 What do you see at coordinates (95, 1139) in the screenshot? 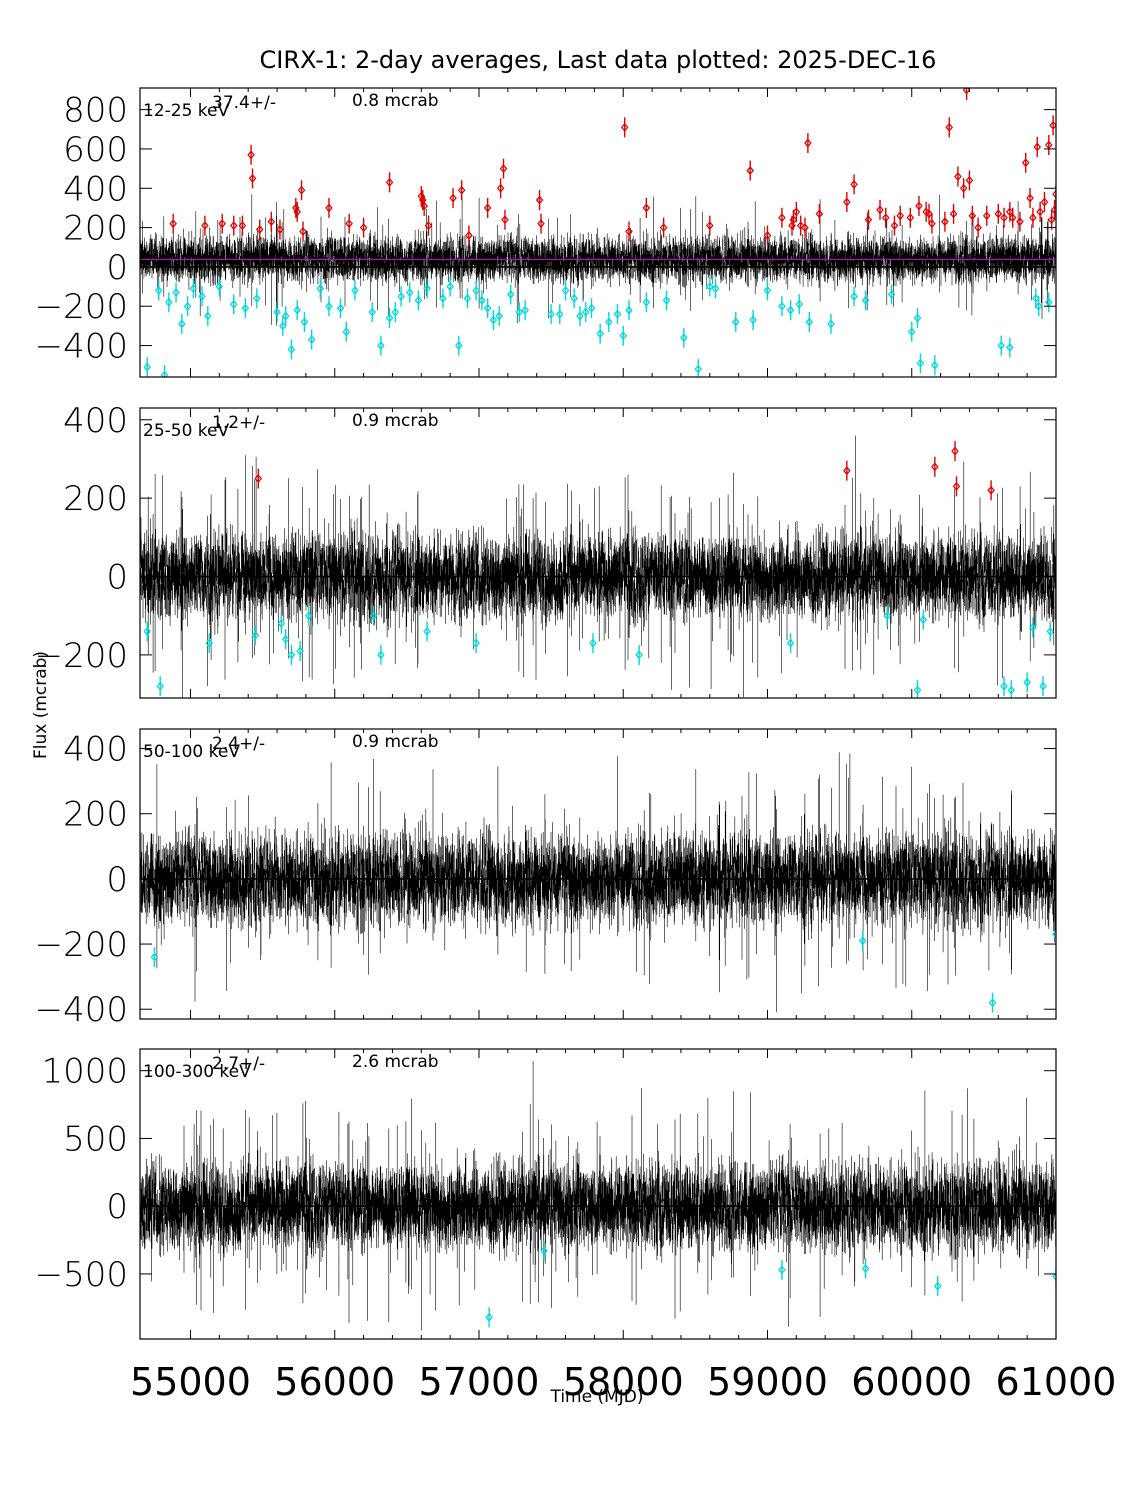
I see `y-tick-label: 500` at bounding box center [95, 1139].